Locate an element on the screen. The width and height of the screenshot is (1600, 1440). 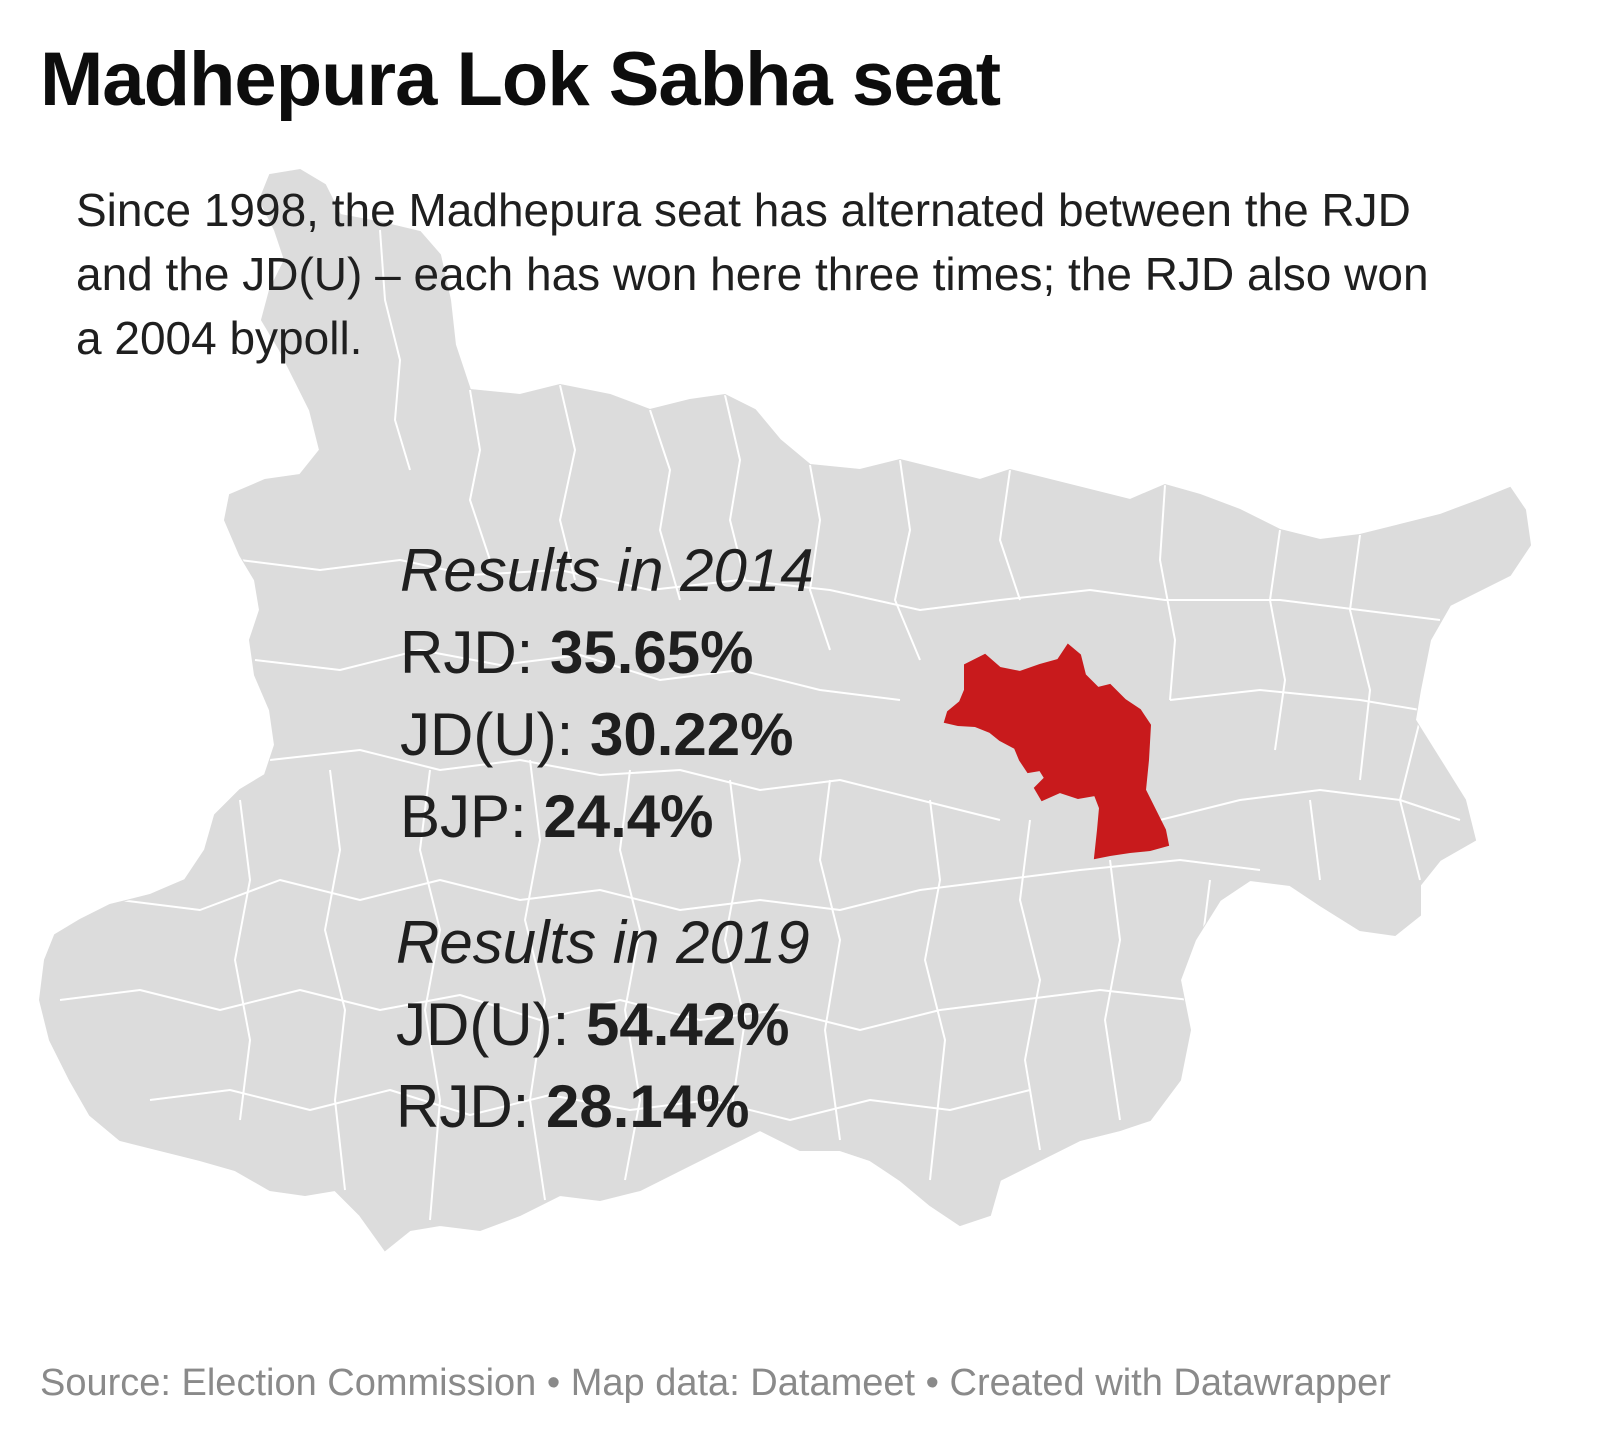
result-row: JD(U): 30.22% is located at coordinates (597, 734).